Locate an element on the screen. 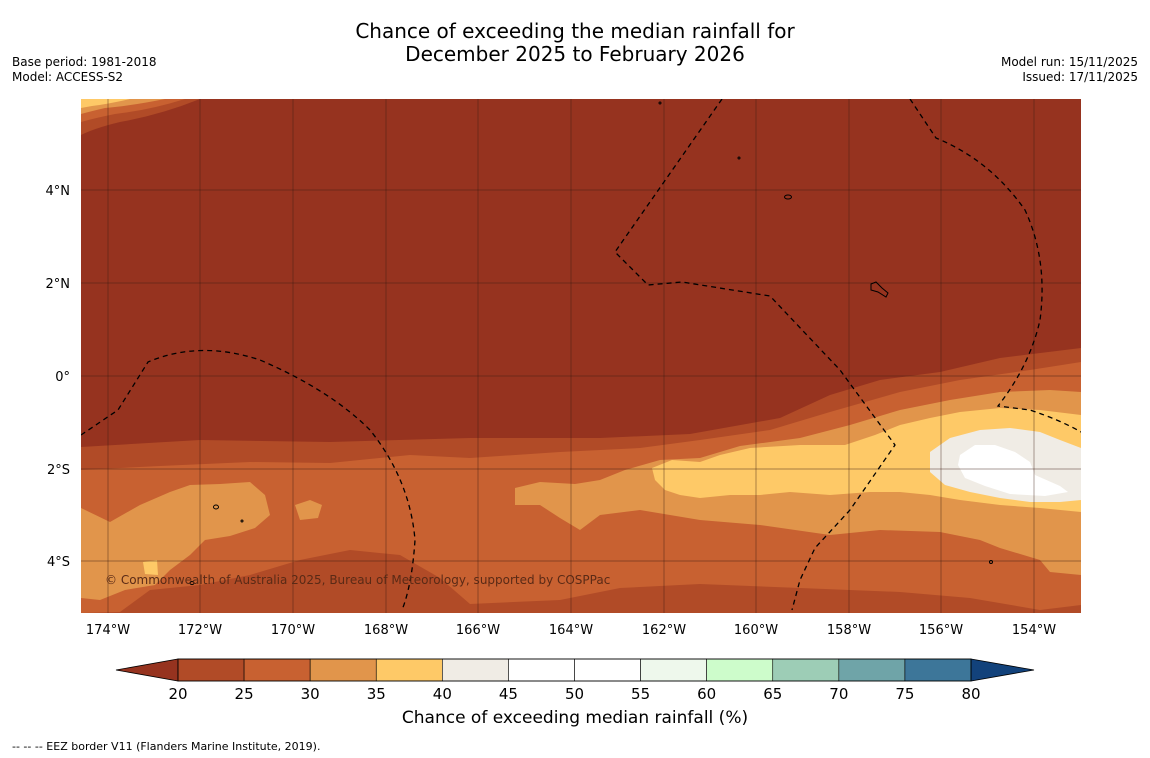 The height and width of the screenshot is (758, 1150). lat-labels: 4°N 2°N 0° 2°S 4°S is located at coordinates (58, 377).